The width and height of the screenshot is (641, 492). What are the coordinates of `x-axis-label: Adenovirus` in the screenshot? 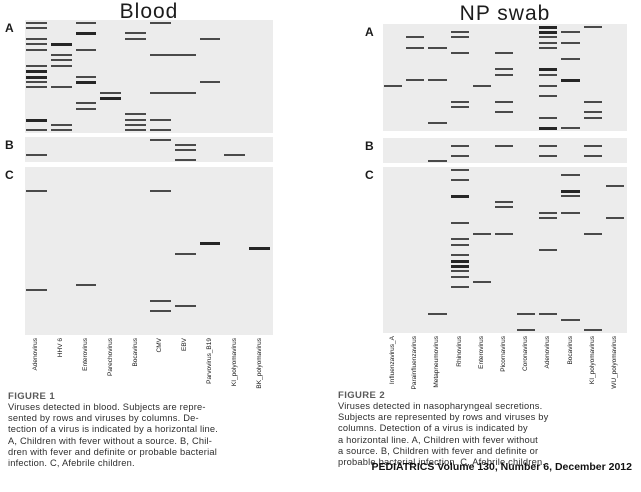 It's located at (548, 352).